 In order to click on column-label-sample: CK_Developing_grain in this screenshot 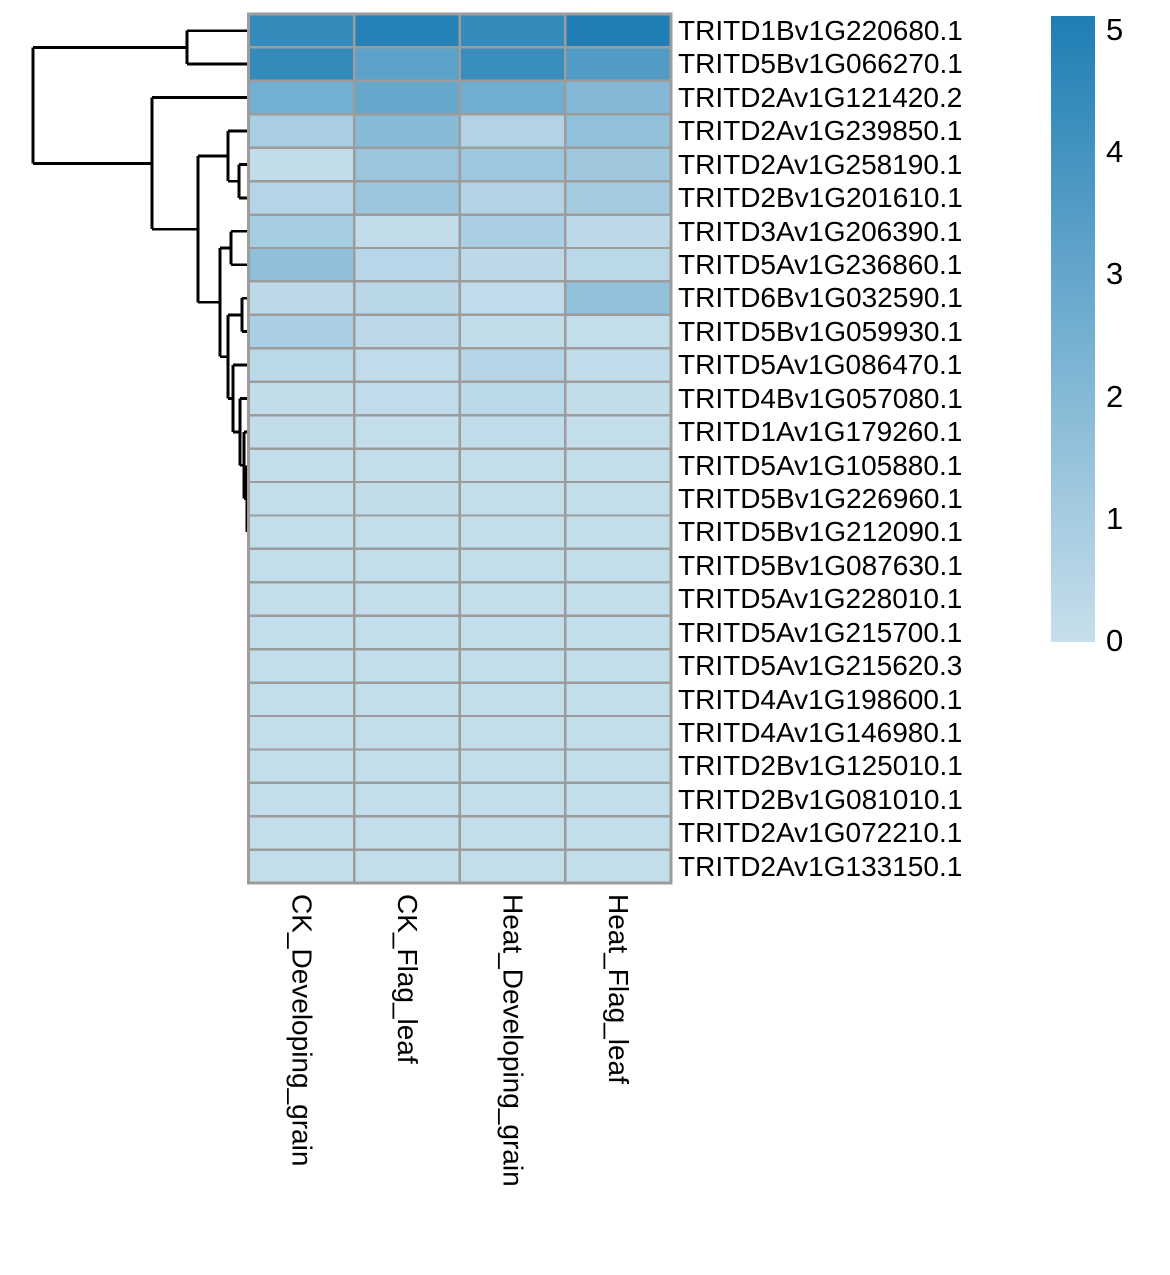, I will do `click(302, 1030)`.